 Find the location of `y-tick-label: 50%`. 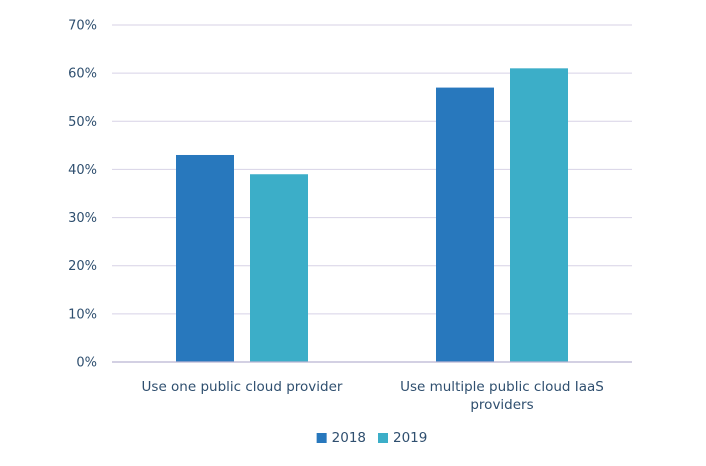

y-tick-label: 50% is located at coordinates (82, 122).